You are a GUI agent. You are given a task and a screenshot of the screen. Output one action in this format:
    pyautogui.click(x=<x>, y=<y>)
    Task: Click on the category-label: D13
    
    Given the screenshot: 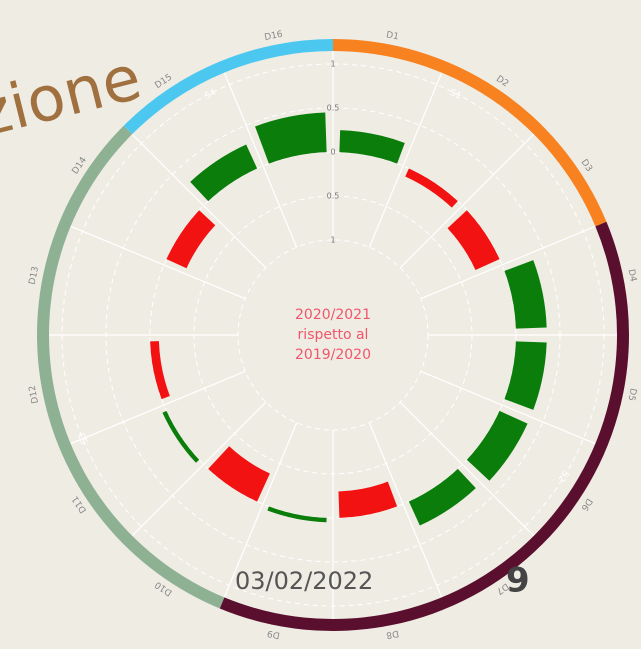 What is the action you would take?
    pyautogui.click(x=34, y=276)
    